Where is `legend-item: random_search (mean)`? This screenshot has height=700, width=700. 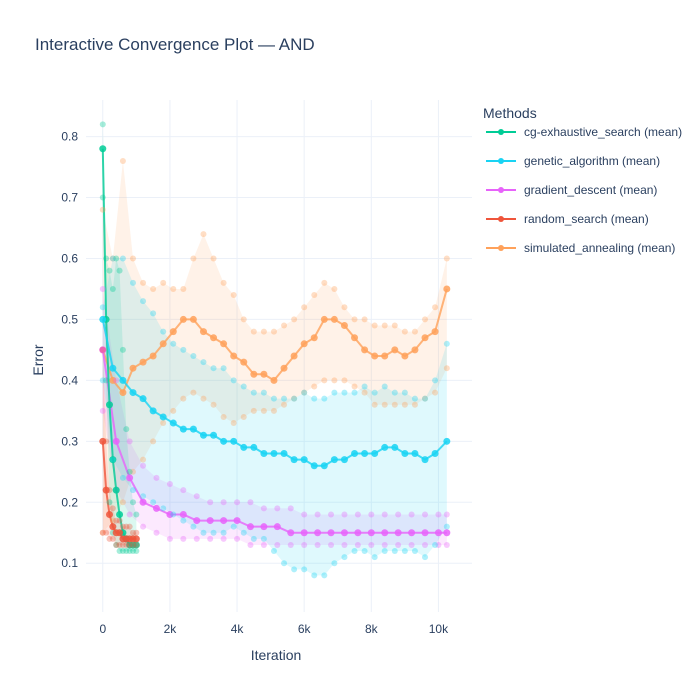
legend-item: random_search (mean) is located at coordinates (567, 219).